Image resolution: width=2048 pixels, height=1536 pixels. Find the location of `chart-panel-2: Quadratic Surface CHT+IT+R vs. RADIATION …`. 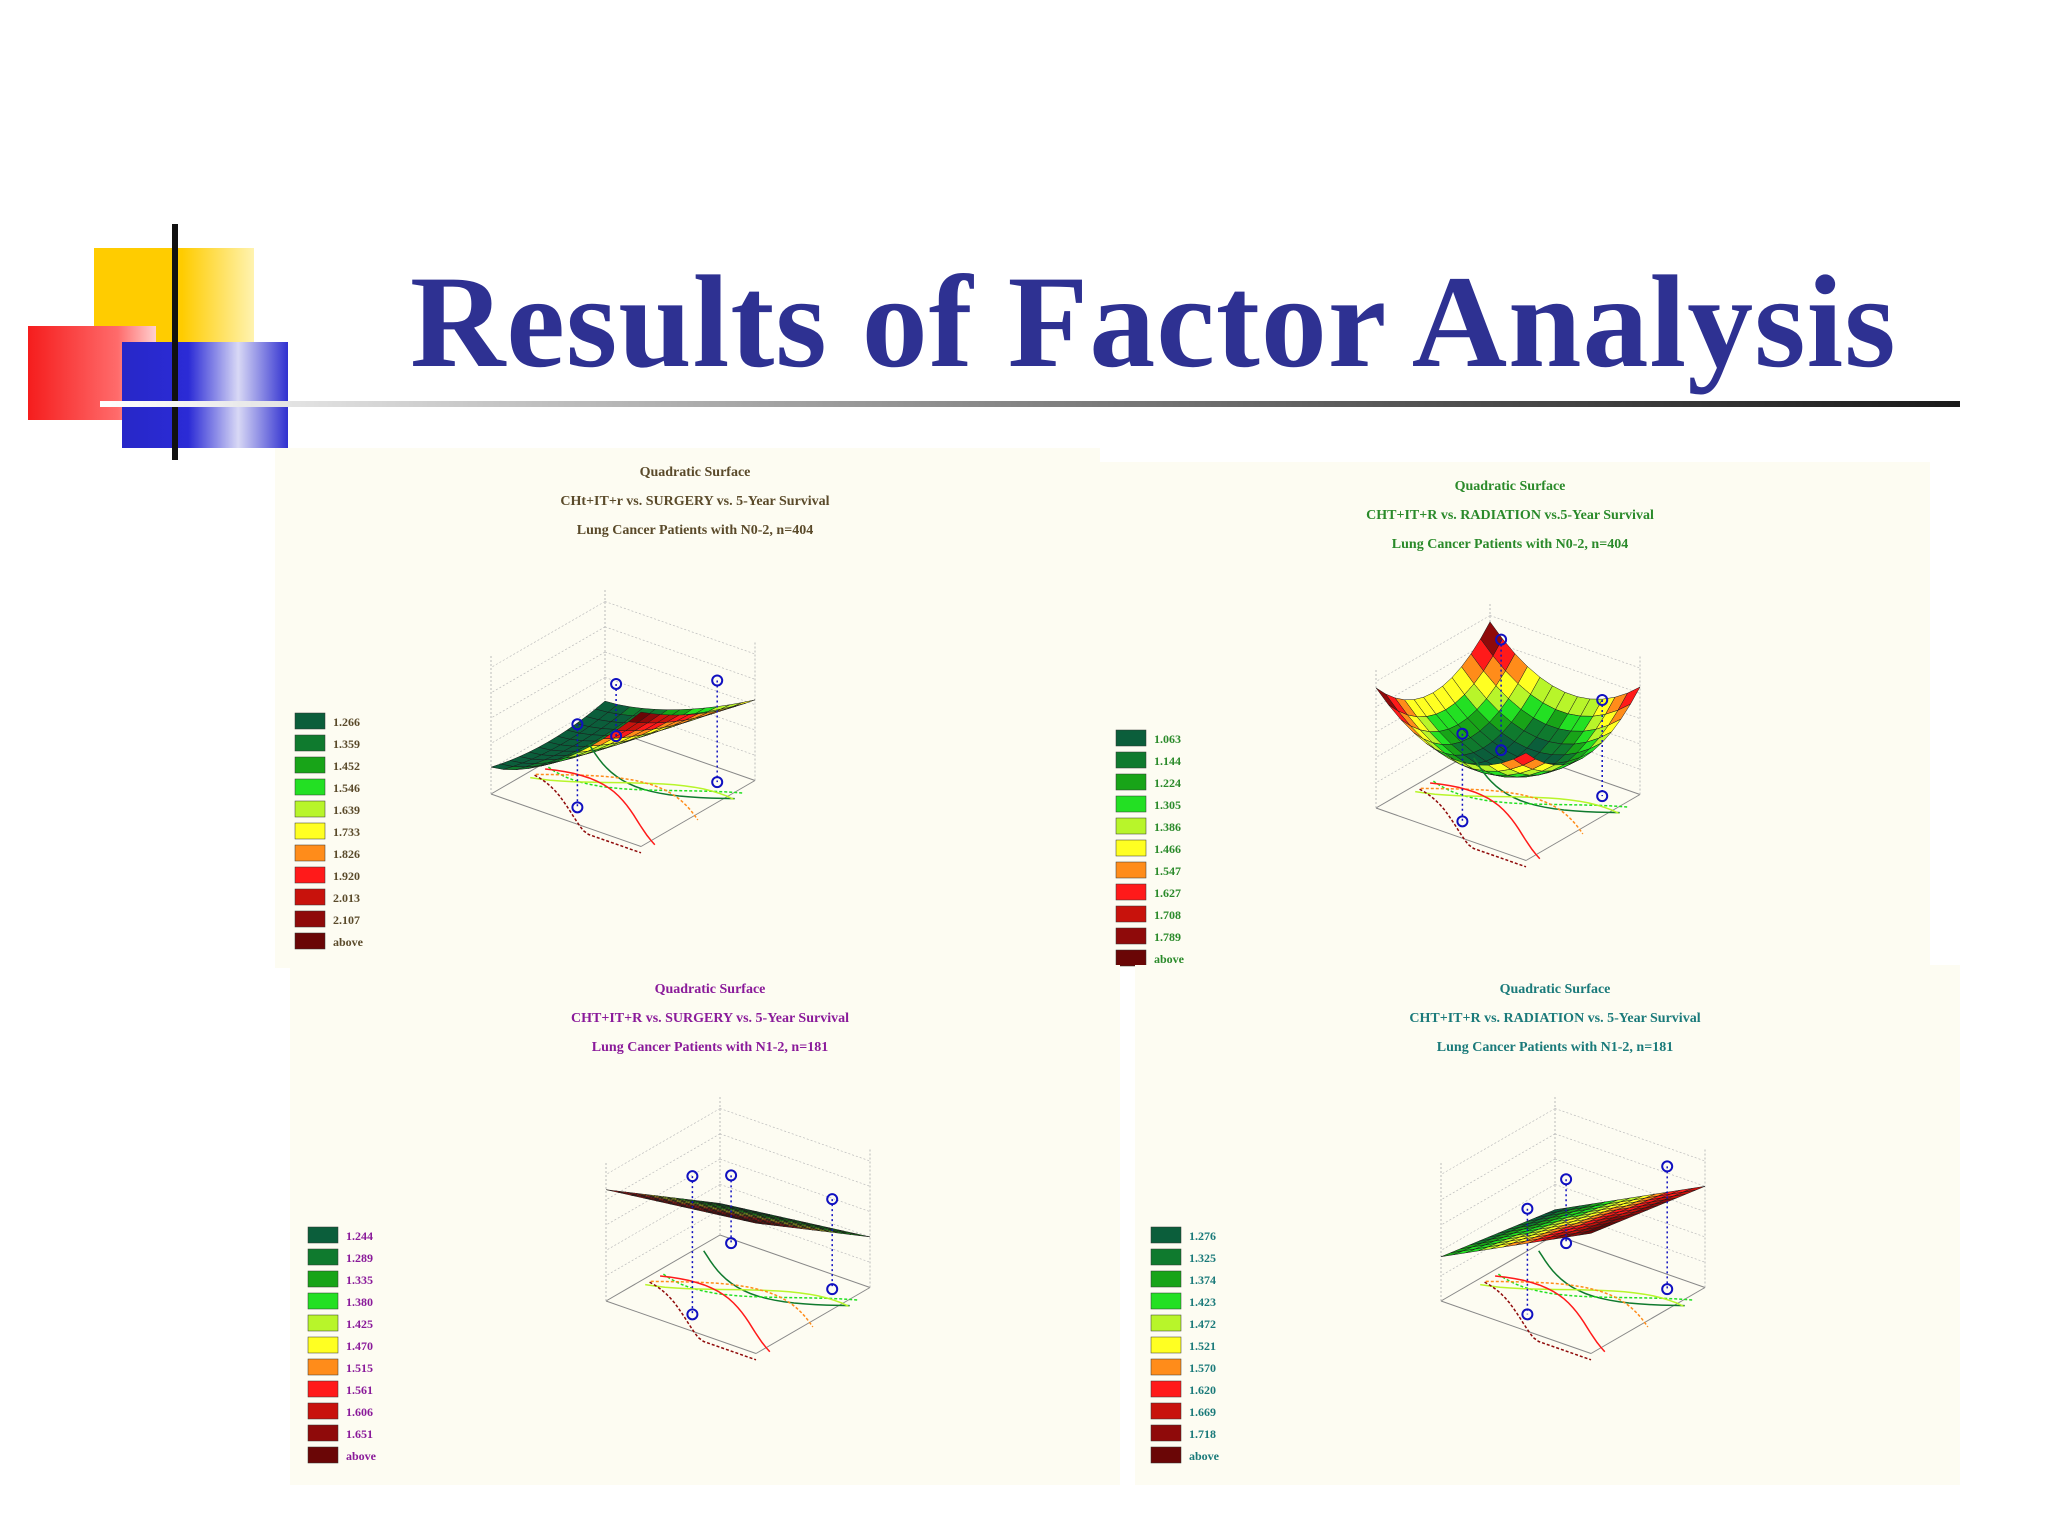

chart-panel-2: Quadratic Surface CHT+IT+R vs. RADIATION … is located at coordinates (1515, 714).